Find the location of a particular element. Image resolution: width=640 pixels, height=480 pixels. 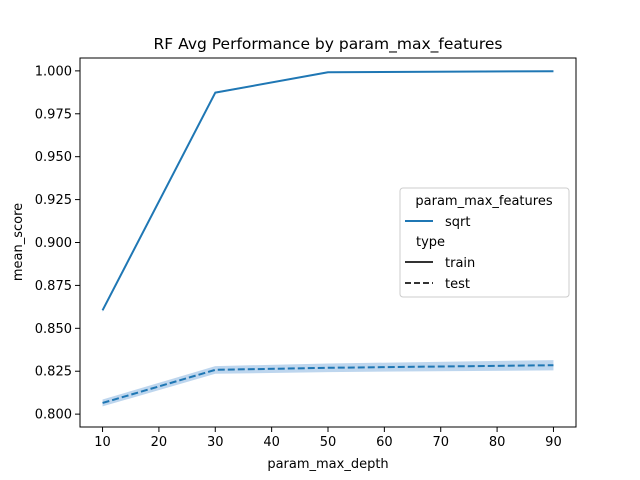

chart-title: RF Avg Performance by param_max_features is located at coordinates (328, 44).